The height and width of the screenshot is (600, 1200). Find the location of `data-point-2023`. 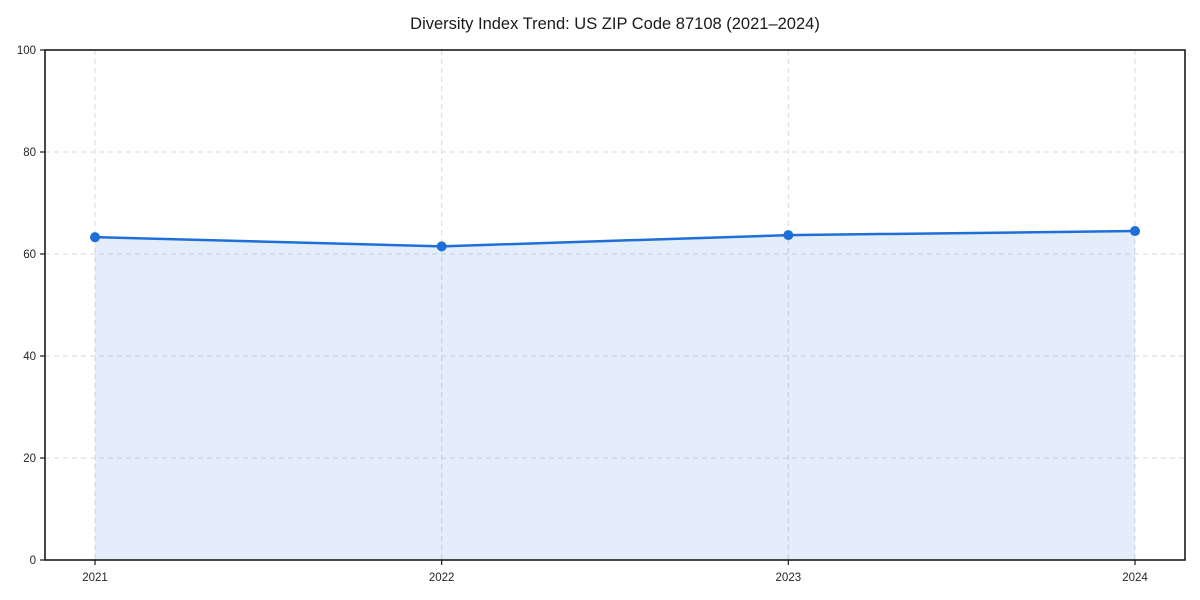

data-point-2023 is located at coordinates (788, 235).